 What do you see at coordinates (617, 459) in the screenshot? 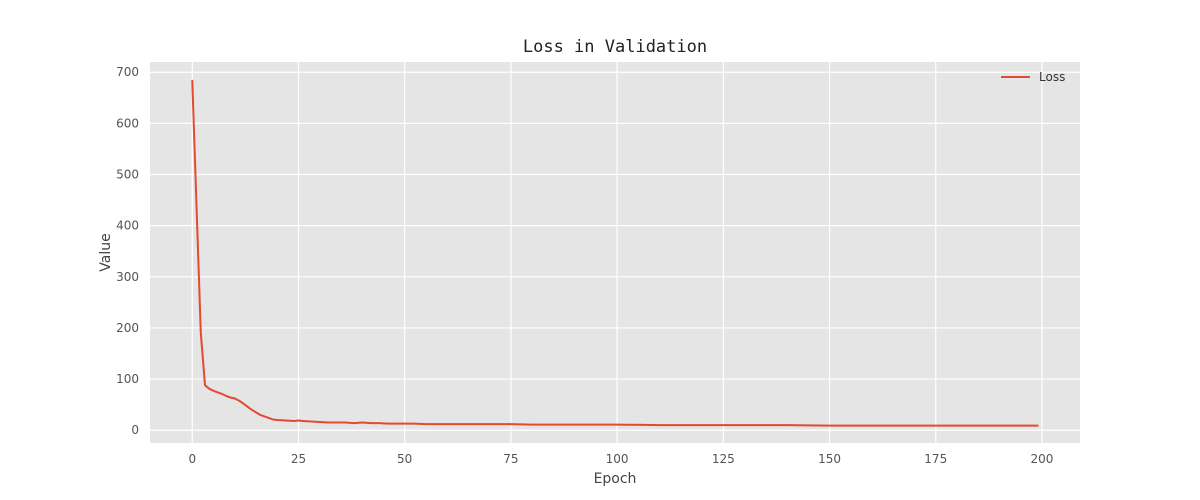
I see `x-tick-label: 100` at bounding box center [617, 459].